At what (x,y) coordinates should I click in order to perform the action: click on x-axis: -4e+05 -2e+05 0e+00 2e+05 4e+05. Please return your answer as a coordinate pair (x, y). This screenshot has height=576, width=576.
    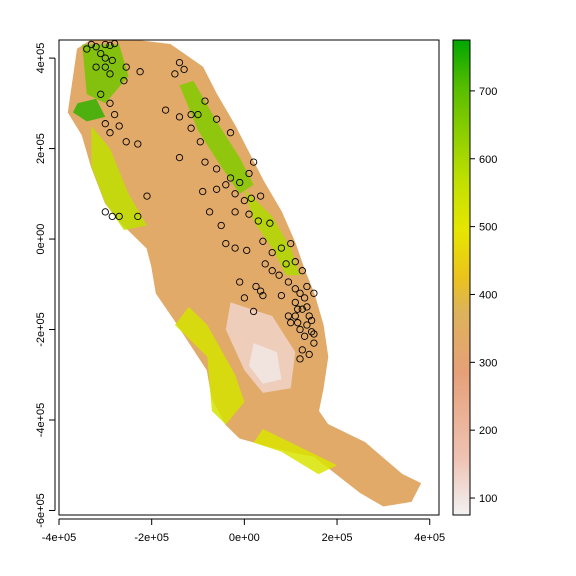
    Looking at the image, I should click on (243, 531).